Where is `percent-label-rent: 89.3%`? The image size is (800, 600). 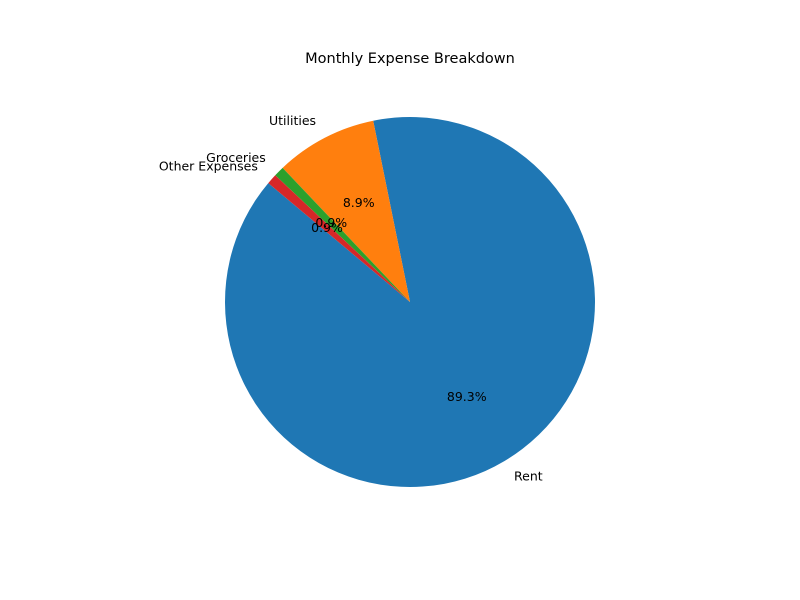
percent-label-rent: 89.3% is located at coordinates (467, 396).